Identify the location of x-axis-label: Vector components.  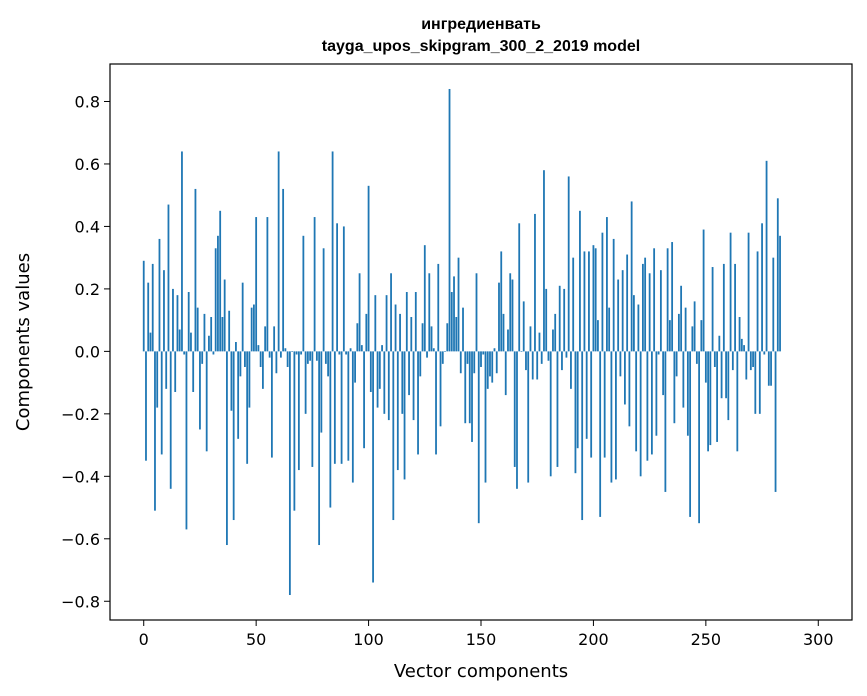
(481, 671).